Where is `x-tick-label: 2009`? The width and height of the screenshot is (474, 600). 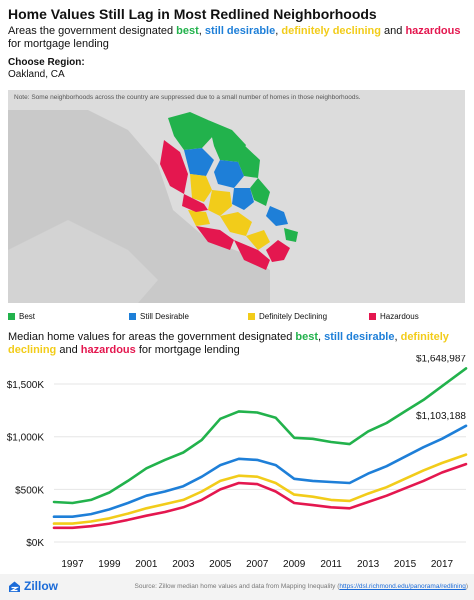
x-tick-label: 2009 is located at coordinates (294, 564).